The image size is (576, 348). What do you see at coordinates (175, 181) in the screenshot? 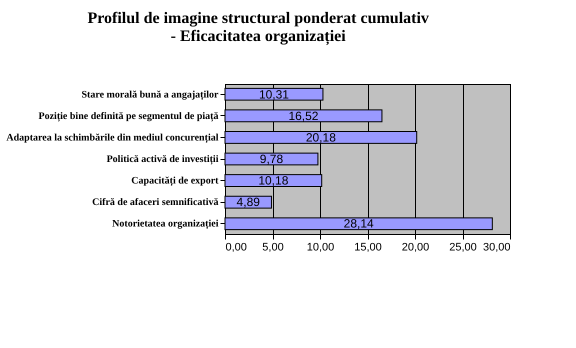
I see `y-tick-label: Capacități de export` at bounding box center [175, 181].